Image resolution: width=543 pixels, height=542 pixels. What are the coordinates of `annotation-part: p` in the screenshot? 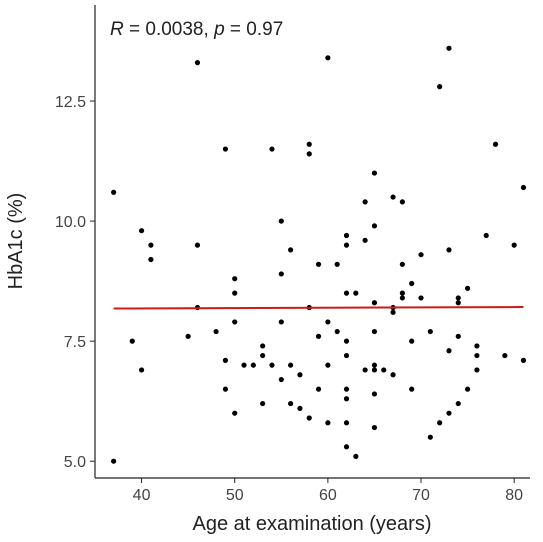 It's located at (219, 29).